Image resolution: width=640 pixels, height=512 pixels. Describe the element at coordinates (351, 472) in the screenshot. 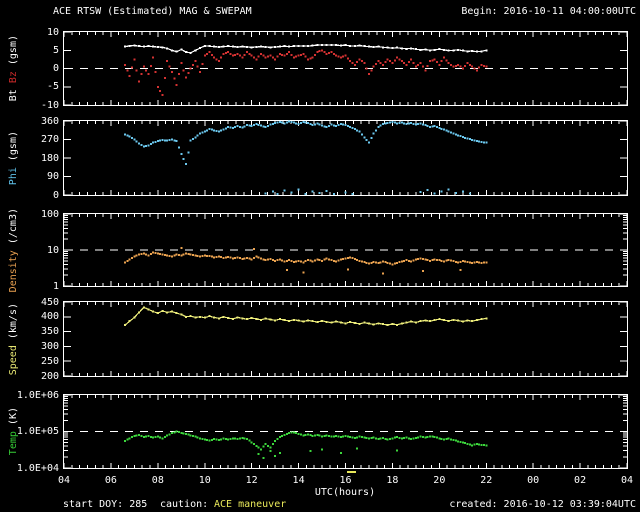

I see `maneuver-marker` at that location.